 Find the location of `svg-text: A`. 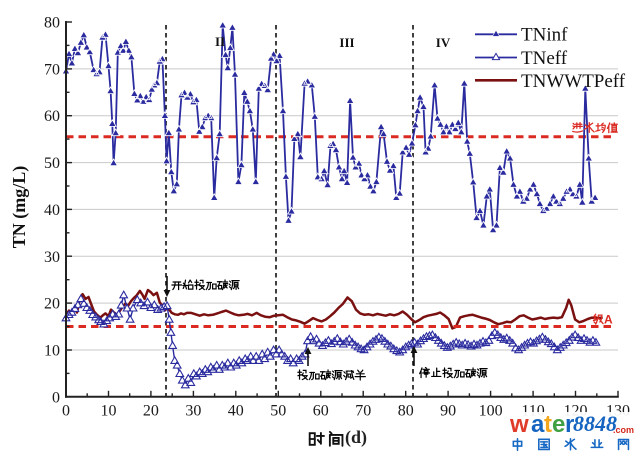

svg-text: A is located at coordinates (608, 320).